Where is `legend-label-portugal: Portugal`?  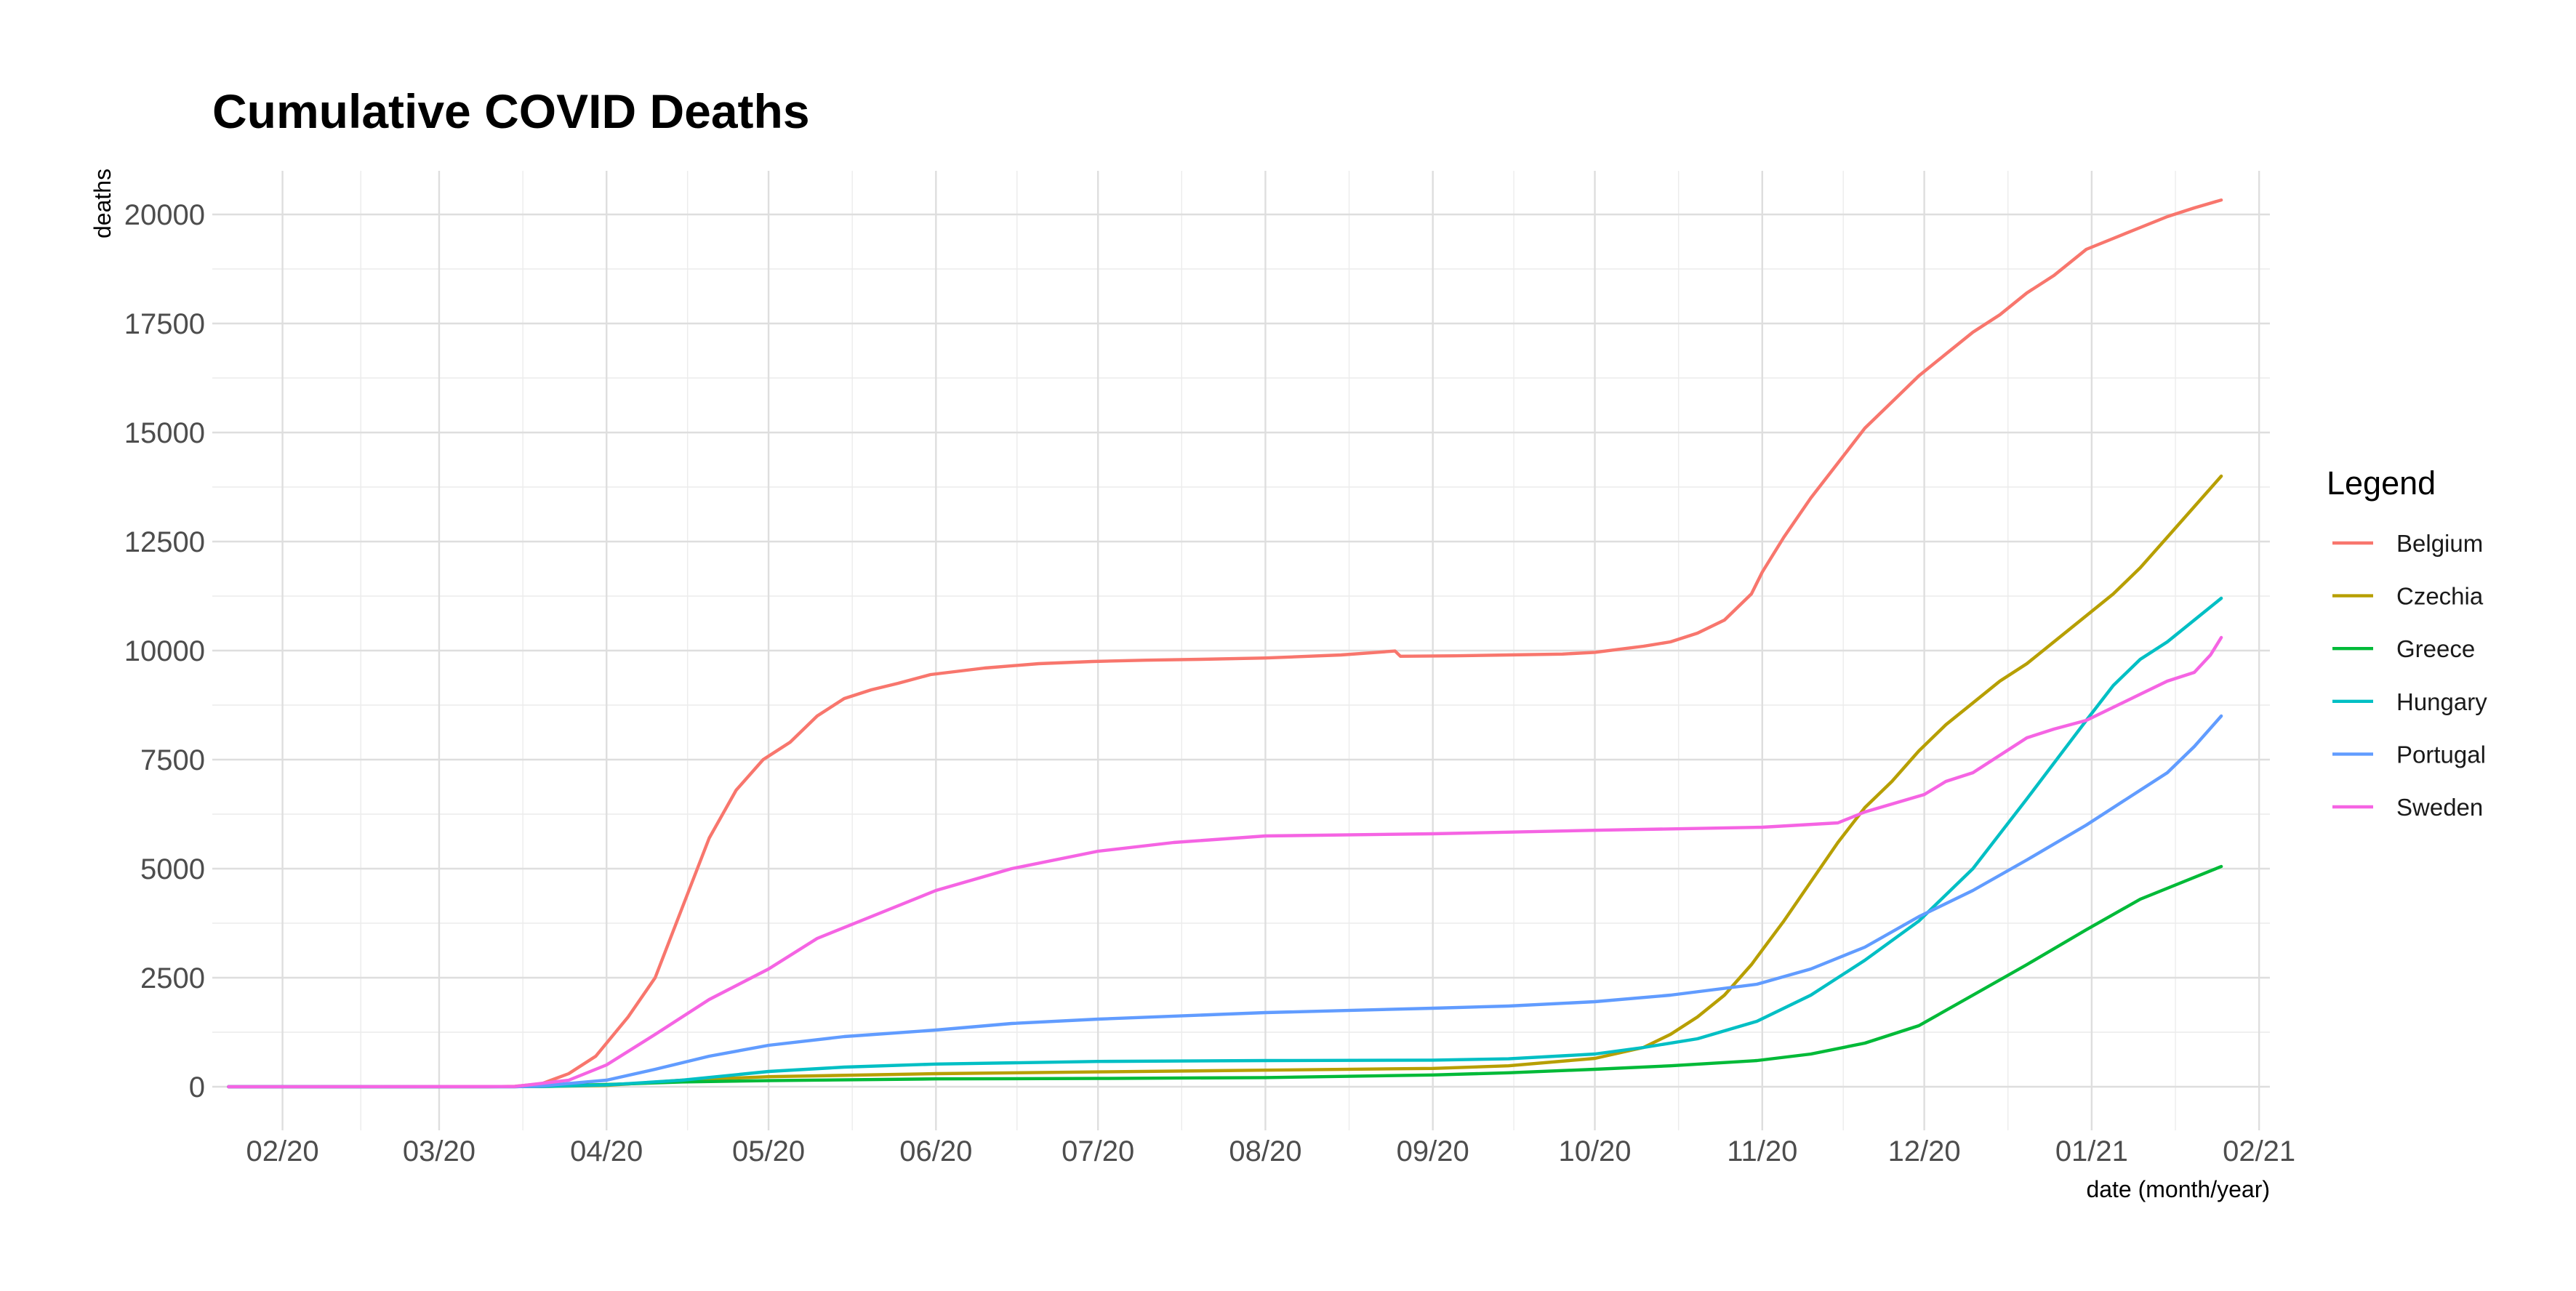
legend-label-portugal: Portugal is located at coordinates (2441, 755).